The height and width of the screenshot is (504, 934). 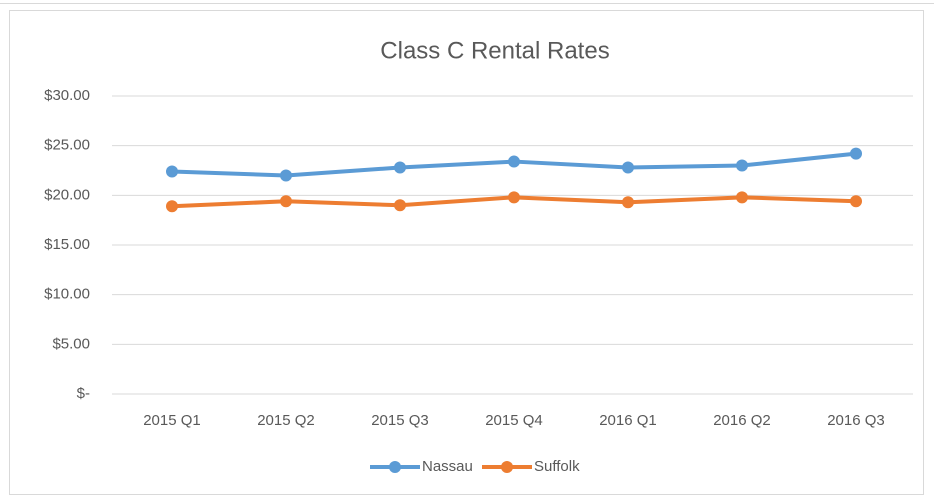 What do you see at coordinates (71, 343) in the screenshot?
I see `y-tick-label: $5.00` at bounding box center [71, 343].